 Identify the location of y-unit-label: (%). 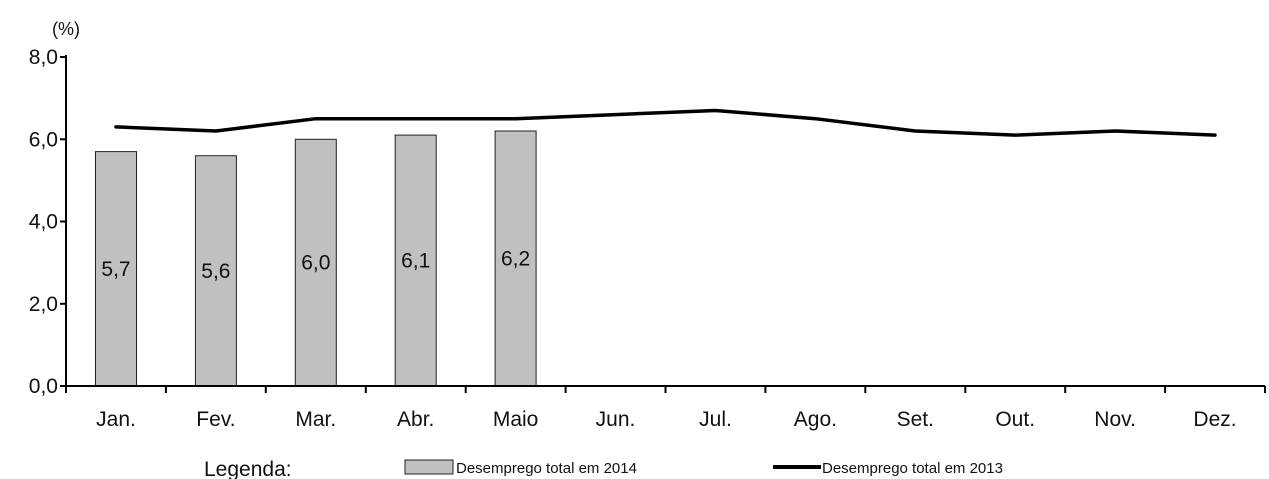
(66, 29).